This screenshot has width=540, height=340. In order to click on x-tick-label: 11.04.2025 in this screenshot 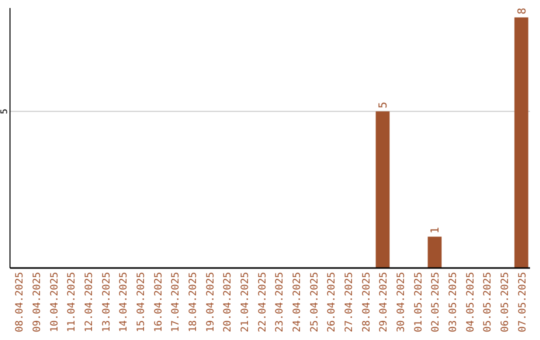, I will do `click(72, 302)`.